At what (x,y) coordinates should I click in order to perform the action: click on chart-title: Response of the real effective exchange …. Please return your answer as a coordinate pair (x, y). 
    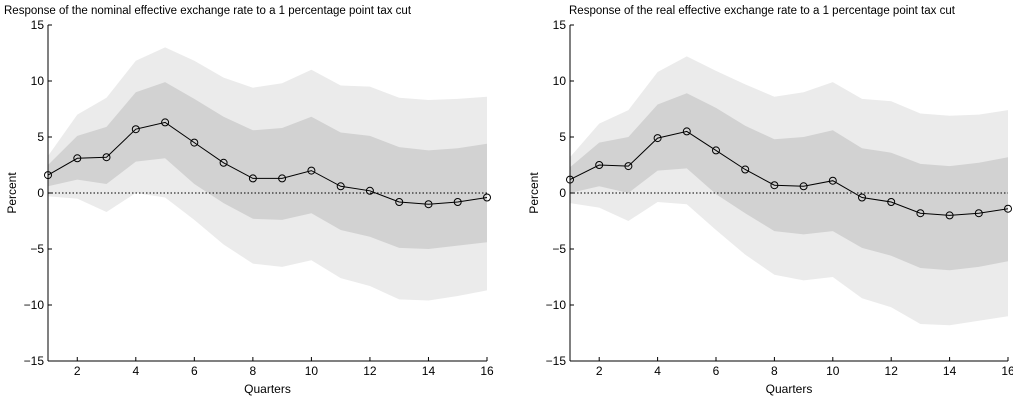
    Looking at the image, I should click on (762, 11).